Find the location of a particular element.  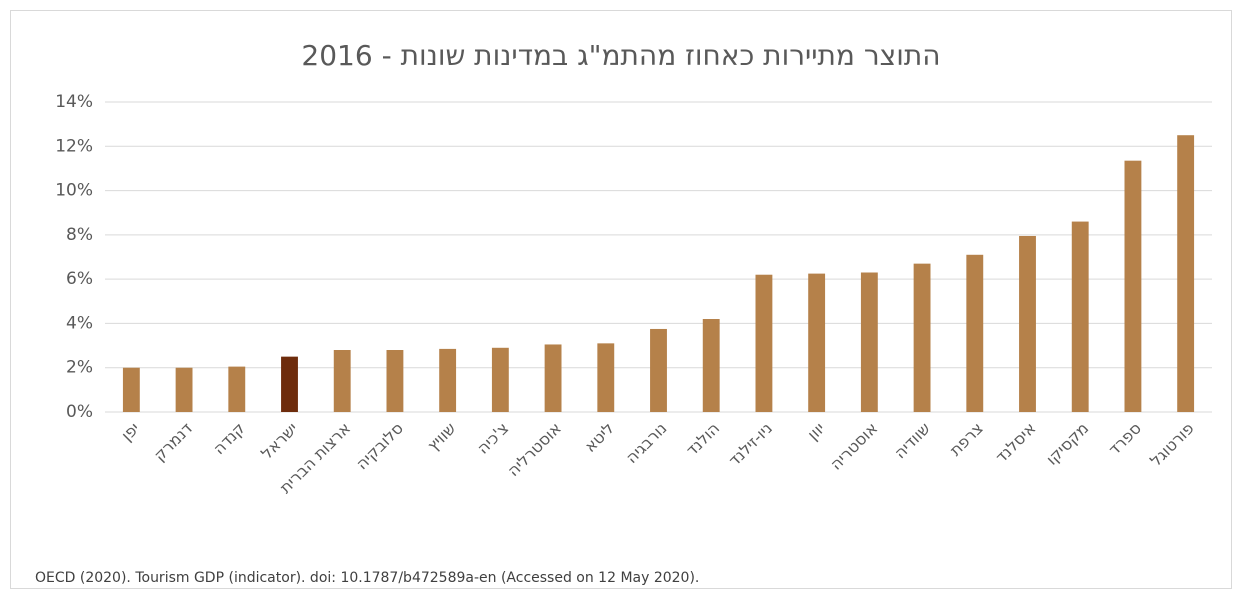

y-tick-label: 10% is located at coordinates (74, 191).